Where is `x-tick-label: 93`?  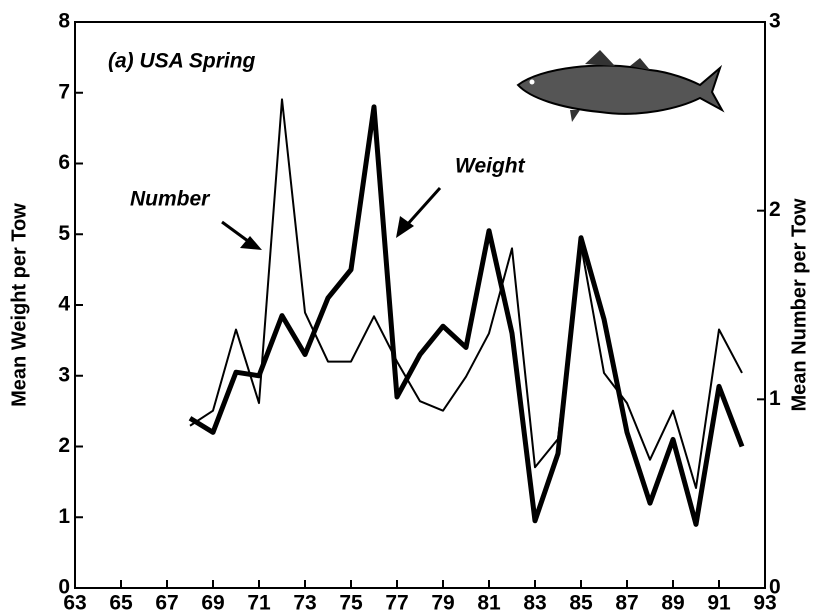
x-tick-label: 93 is located at coordinates (764, 603).